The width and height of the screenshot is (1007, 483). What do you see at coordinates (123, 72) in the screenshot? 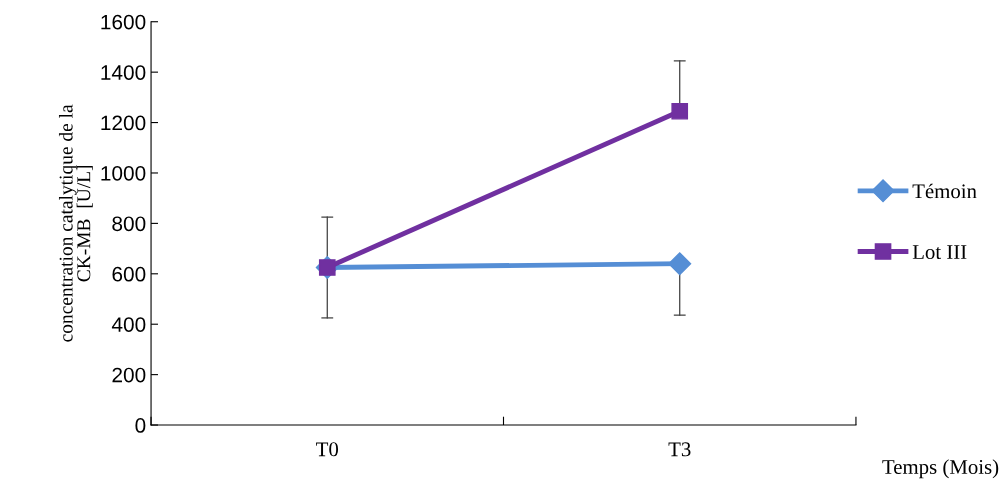
I see `y-tick-label: 1400` at bounding box center [123, 72].